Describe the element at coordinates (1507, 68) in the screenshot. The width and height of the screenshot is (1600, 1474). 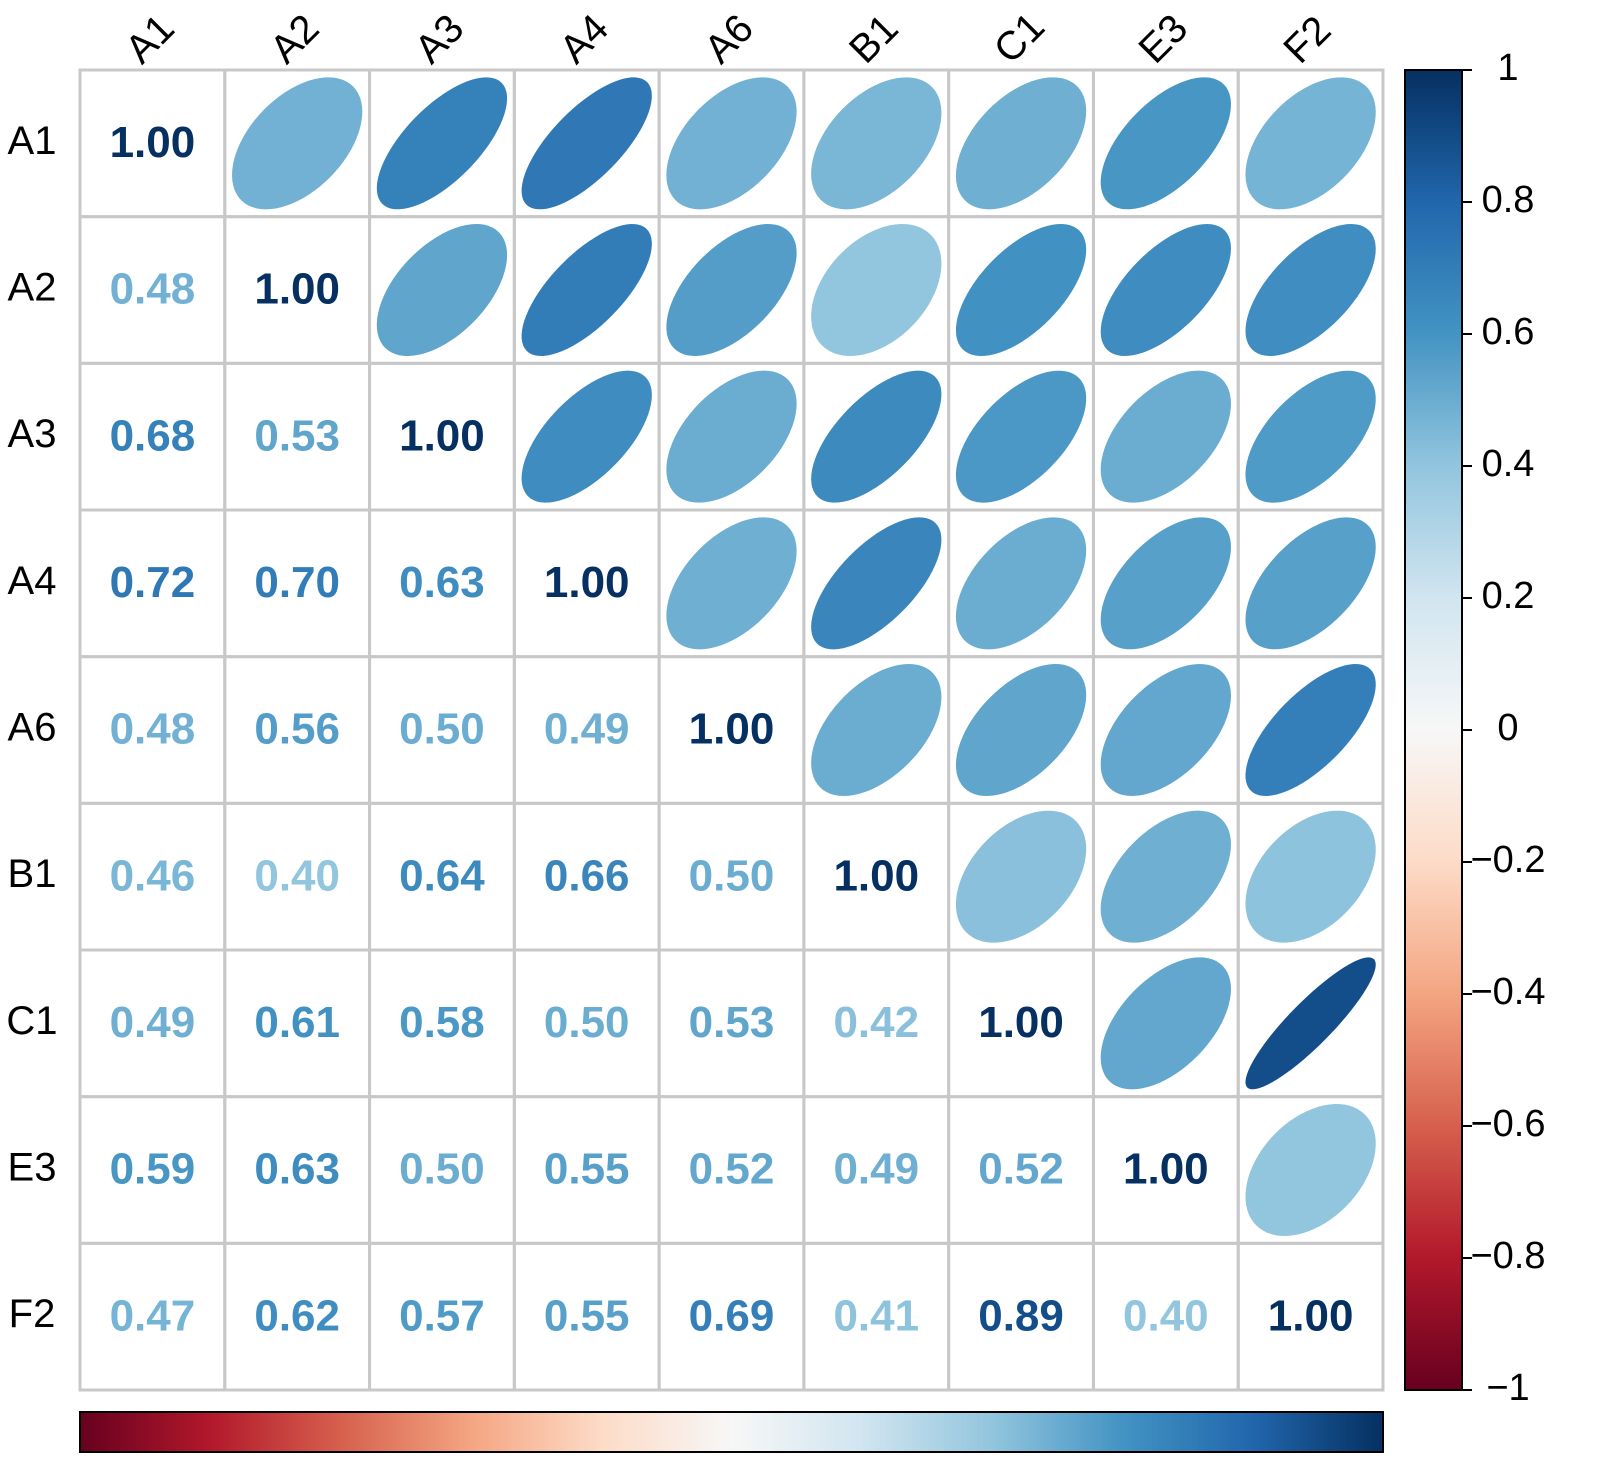
I see `colorbar-tick-label: 1` at that location.